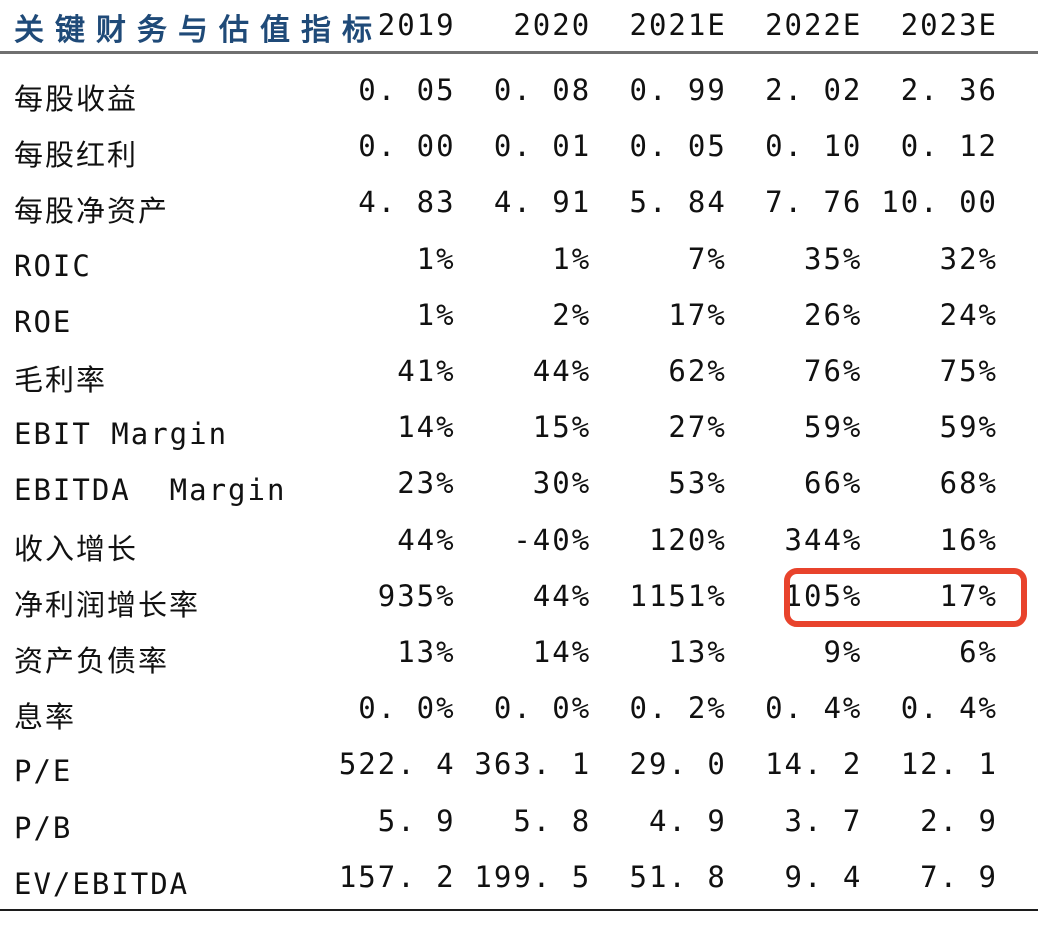 The height and width of the screenshot is (932, 1038). What do you see at coordinates (519, 487) in the screenshot?
I see `table-row: EBITDA Margin 23% 30% 53% 66% 68%` at bounding box center [519, 487].